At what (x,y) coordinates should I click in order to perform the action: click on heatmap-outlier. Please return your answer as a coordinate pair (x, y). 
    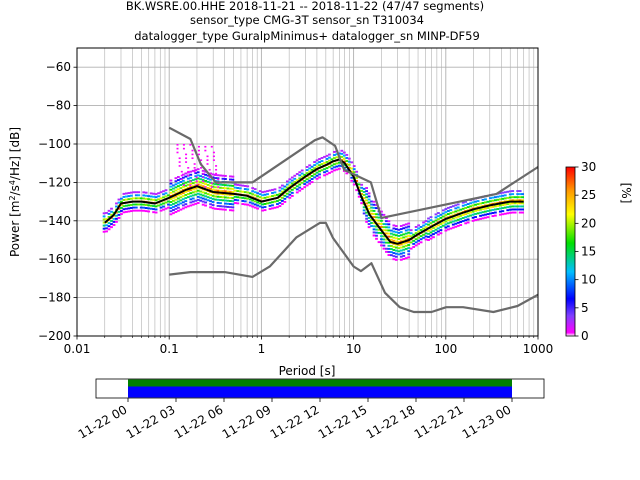
    Looking at the image, I should click on (177, 152).